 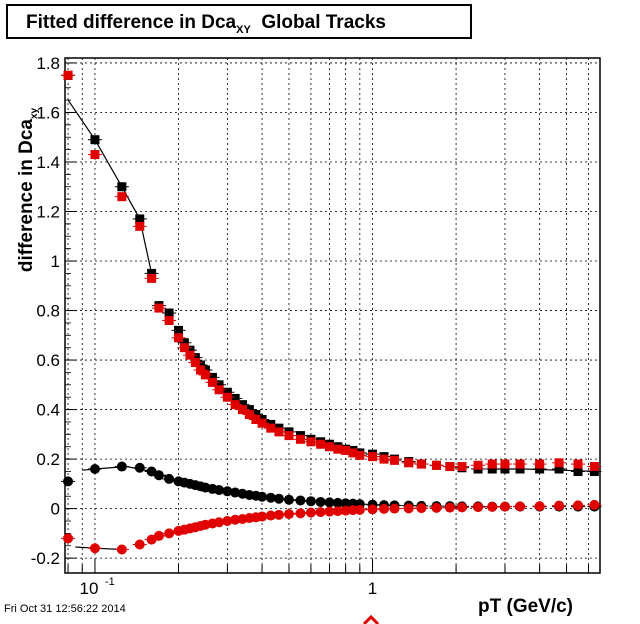 I want to click on footer-date: Fri Oct 31 12:56:22 2014, so click(x=65, y=609).